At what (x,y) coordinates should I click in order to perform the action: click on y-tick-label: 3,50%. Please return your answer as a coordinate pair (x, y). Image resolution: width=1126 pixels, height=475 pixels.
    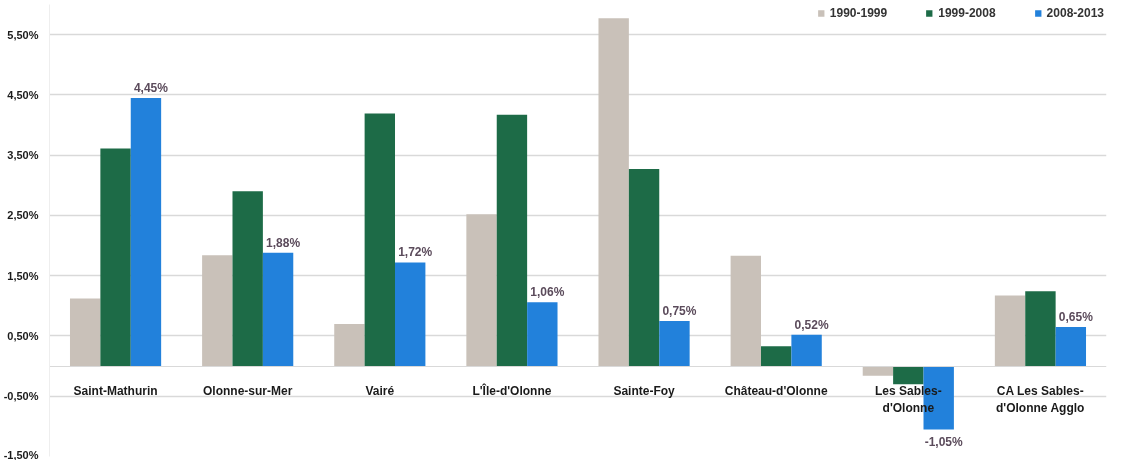
    Looking at the image, I should click on (23, 155).